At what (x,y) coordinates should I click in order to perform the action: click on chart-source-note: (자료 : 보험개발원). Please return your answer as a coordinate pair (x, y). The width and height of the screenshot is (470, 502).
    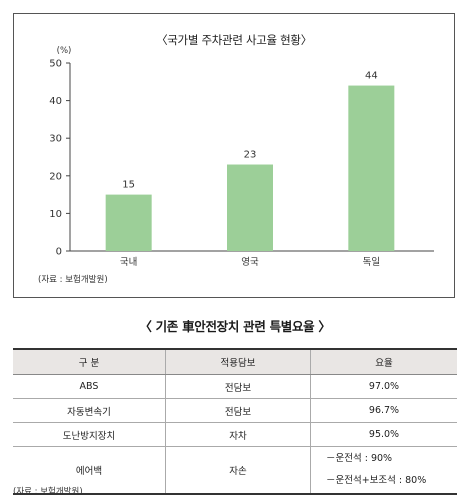
    Looking at the image, I should click on (73, 280).